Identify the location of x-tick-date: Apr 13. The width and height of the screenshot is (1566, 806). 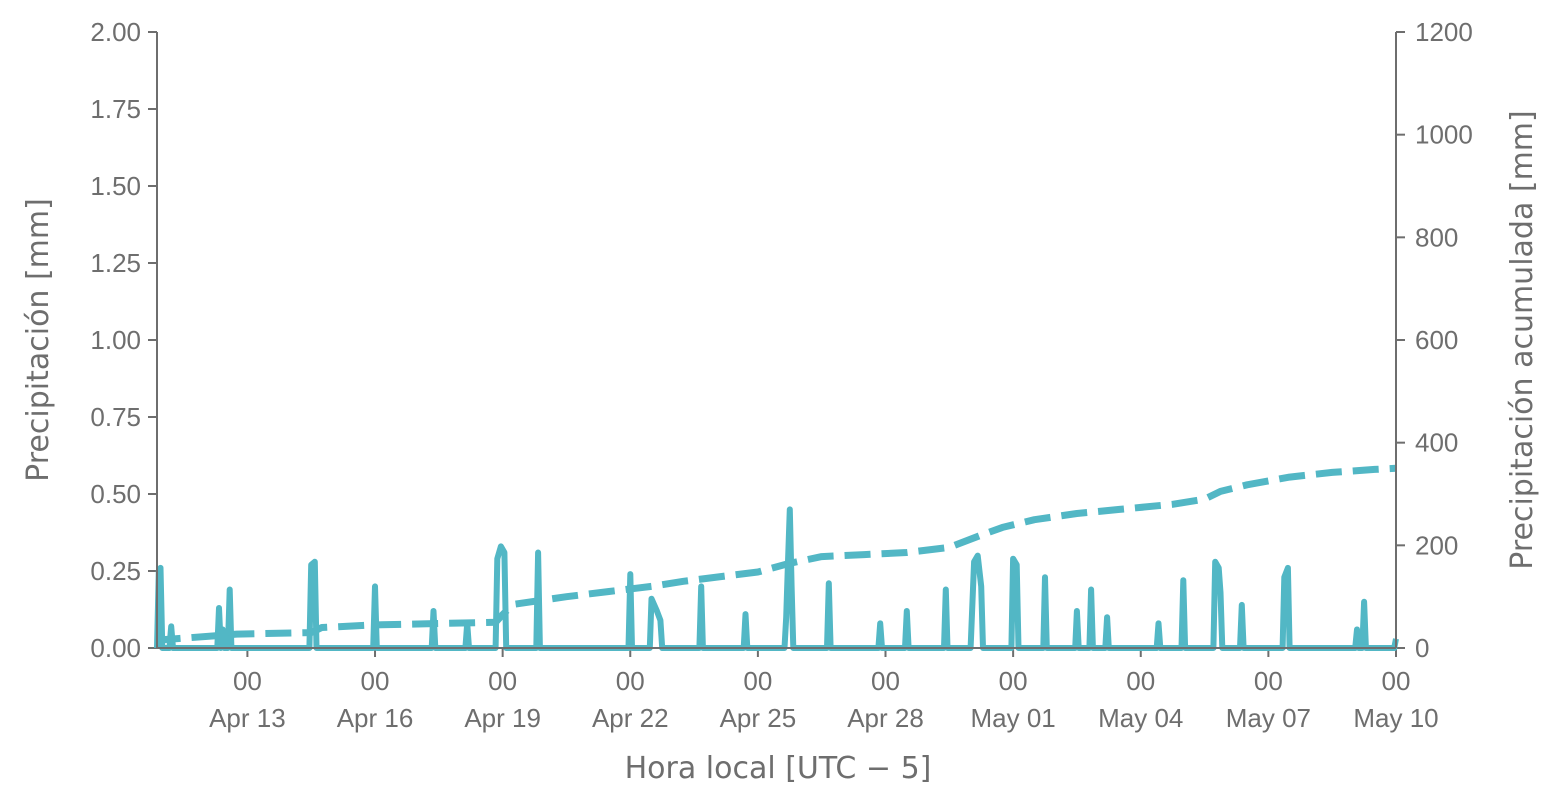
(247, 718).